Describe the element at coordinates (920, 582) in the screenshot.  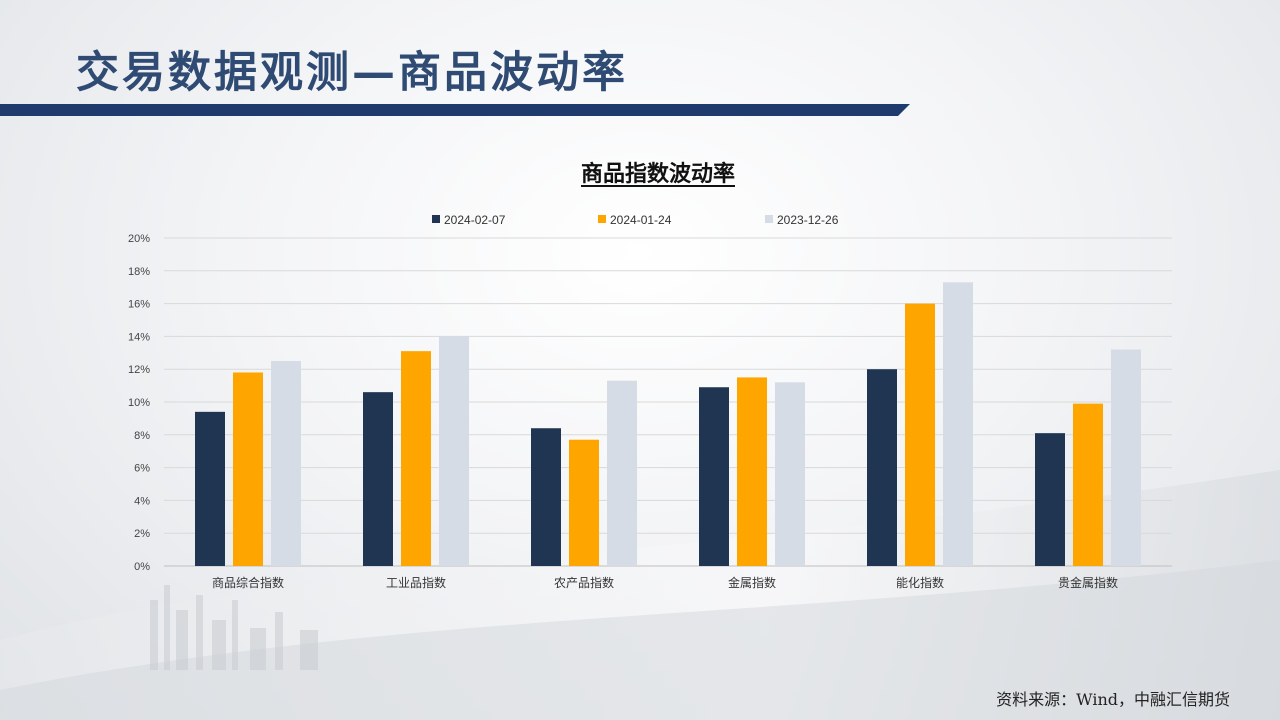
I see `x-tick-label: 能化指数` at that location.